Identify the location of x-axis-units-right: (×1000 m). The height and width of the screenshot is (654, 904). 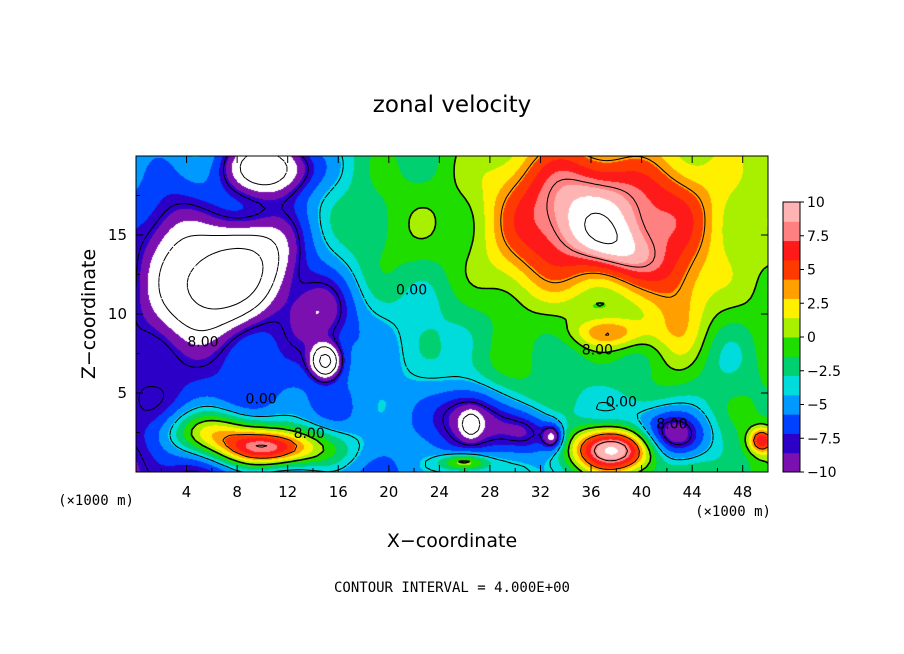
(733, 512).